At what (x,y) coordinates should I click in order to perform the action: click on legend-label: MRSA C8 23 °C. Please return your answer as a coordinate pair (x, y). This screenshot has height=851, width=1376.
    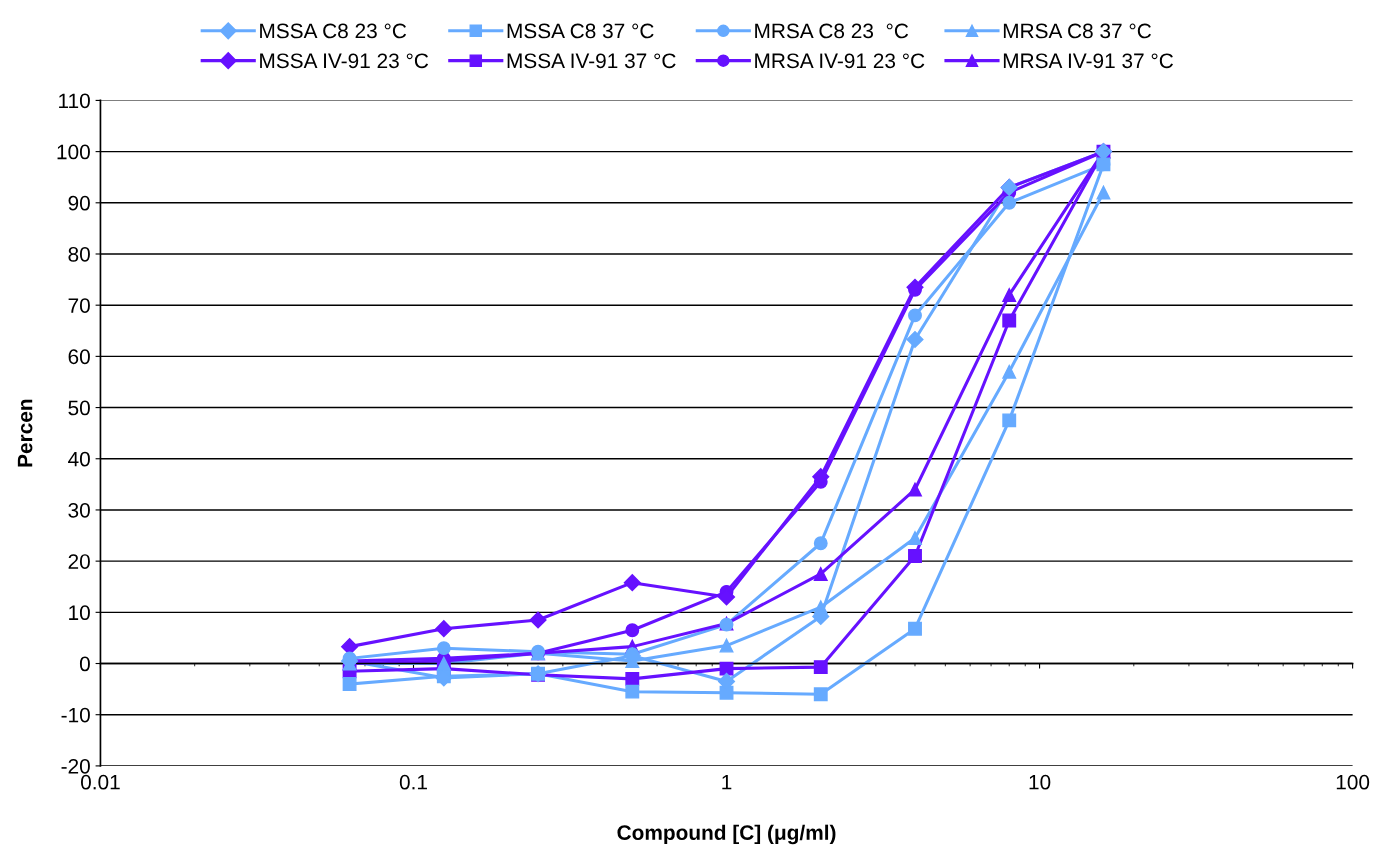
    Looking at the image, I should click on (832, 31).